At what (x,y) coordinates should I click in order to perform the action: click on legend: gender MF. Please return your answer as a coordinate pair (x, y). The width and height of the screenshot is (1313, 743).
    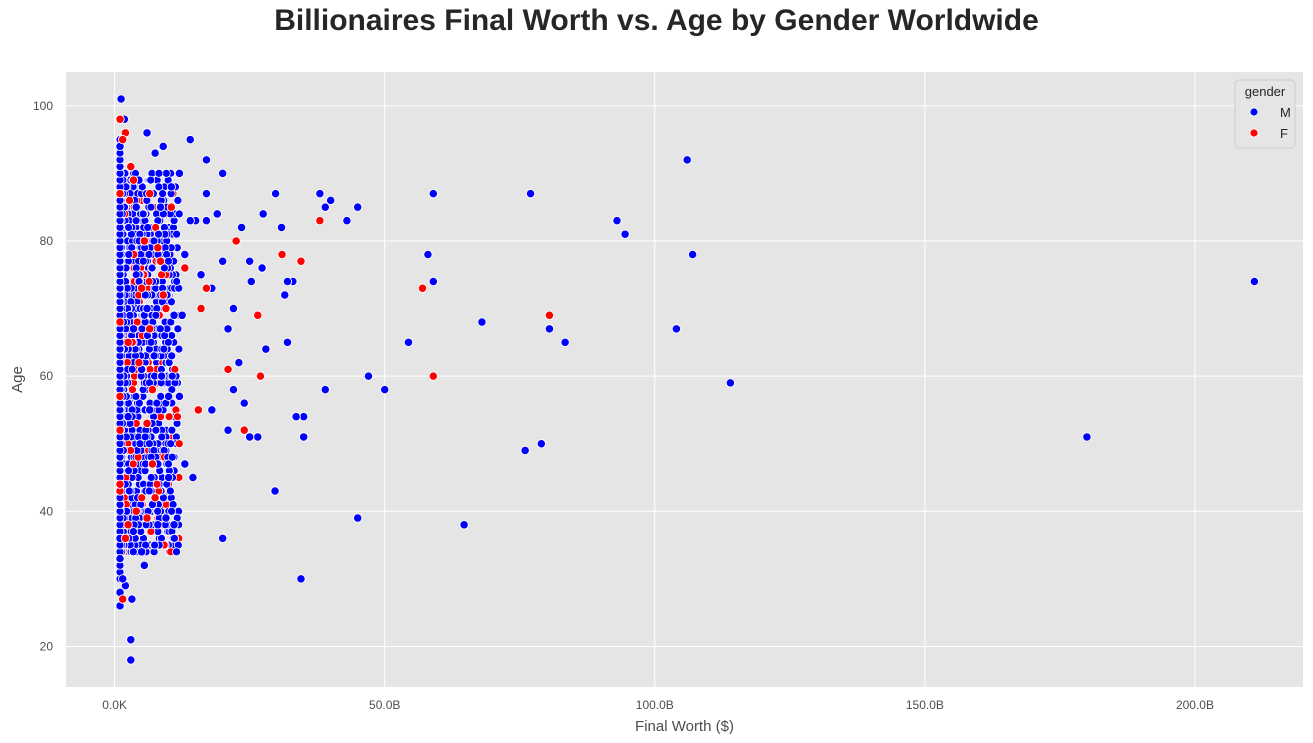
    Looking at the image, I should click on (1265, 114).